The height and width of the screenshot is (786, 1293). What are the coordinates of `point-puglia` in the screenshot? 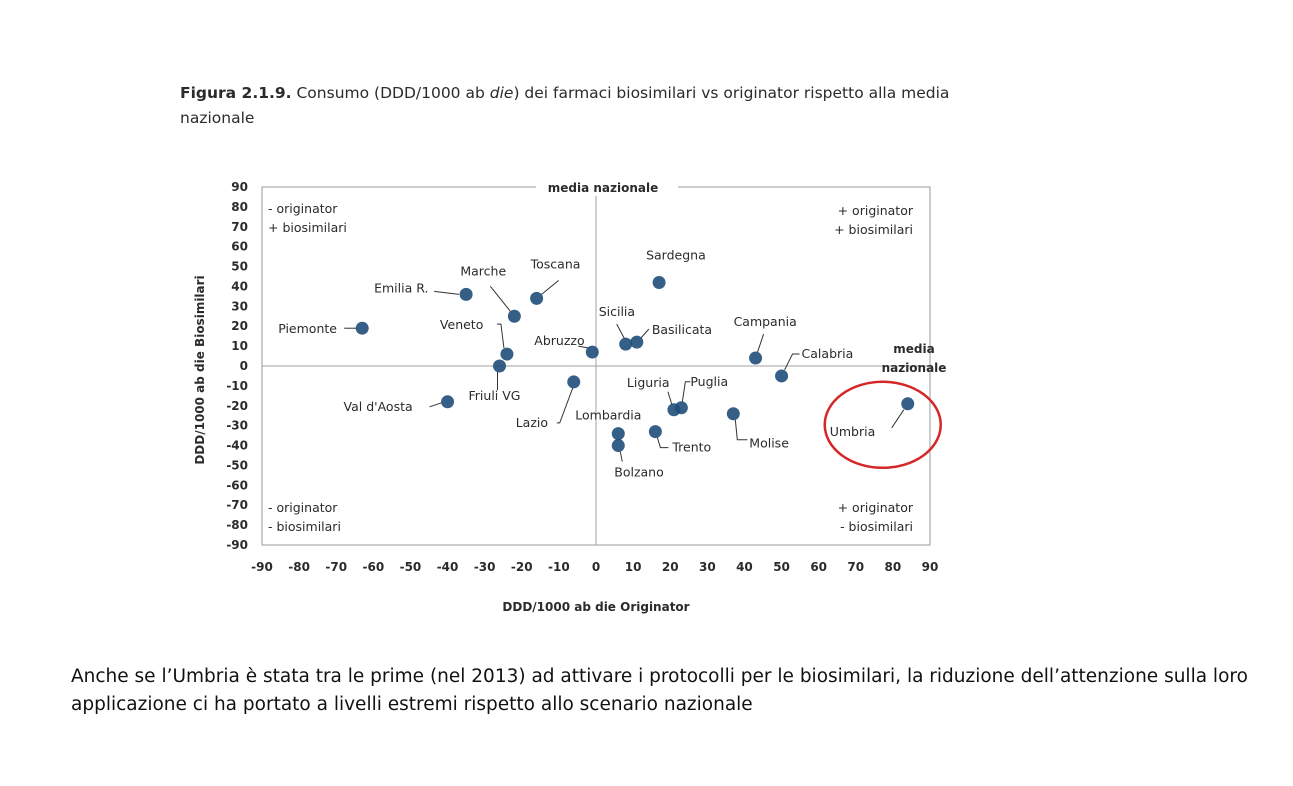 It's located at (681, 408).